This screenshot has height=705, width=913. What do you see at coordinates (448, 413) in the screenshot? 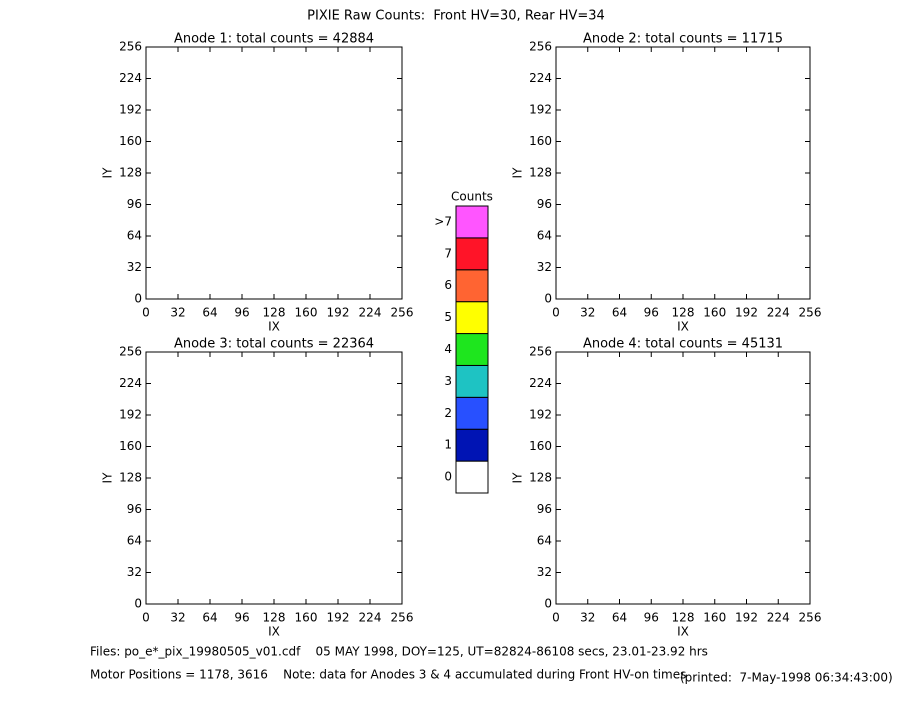
I see `colorbar-label: 2` at bounding box center [448, 413].